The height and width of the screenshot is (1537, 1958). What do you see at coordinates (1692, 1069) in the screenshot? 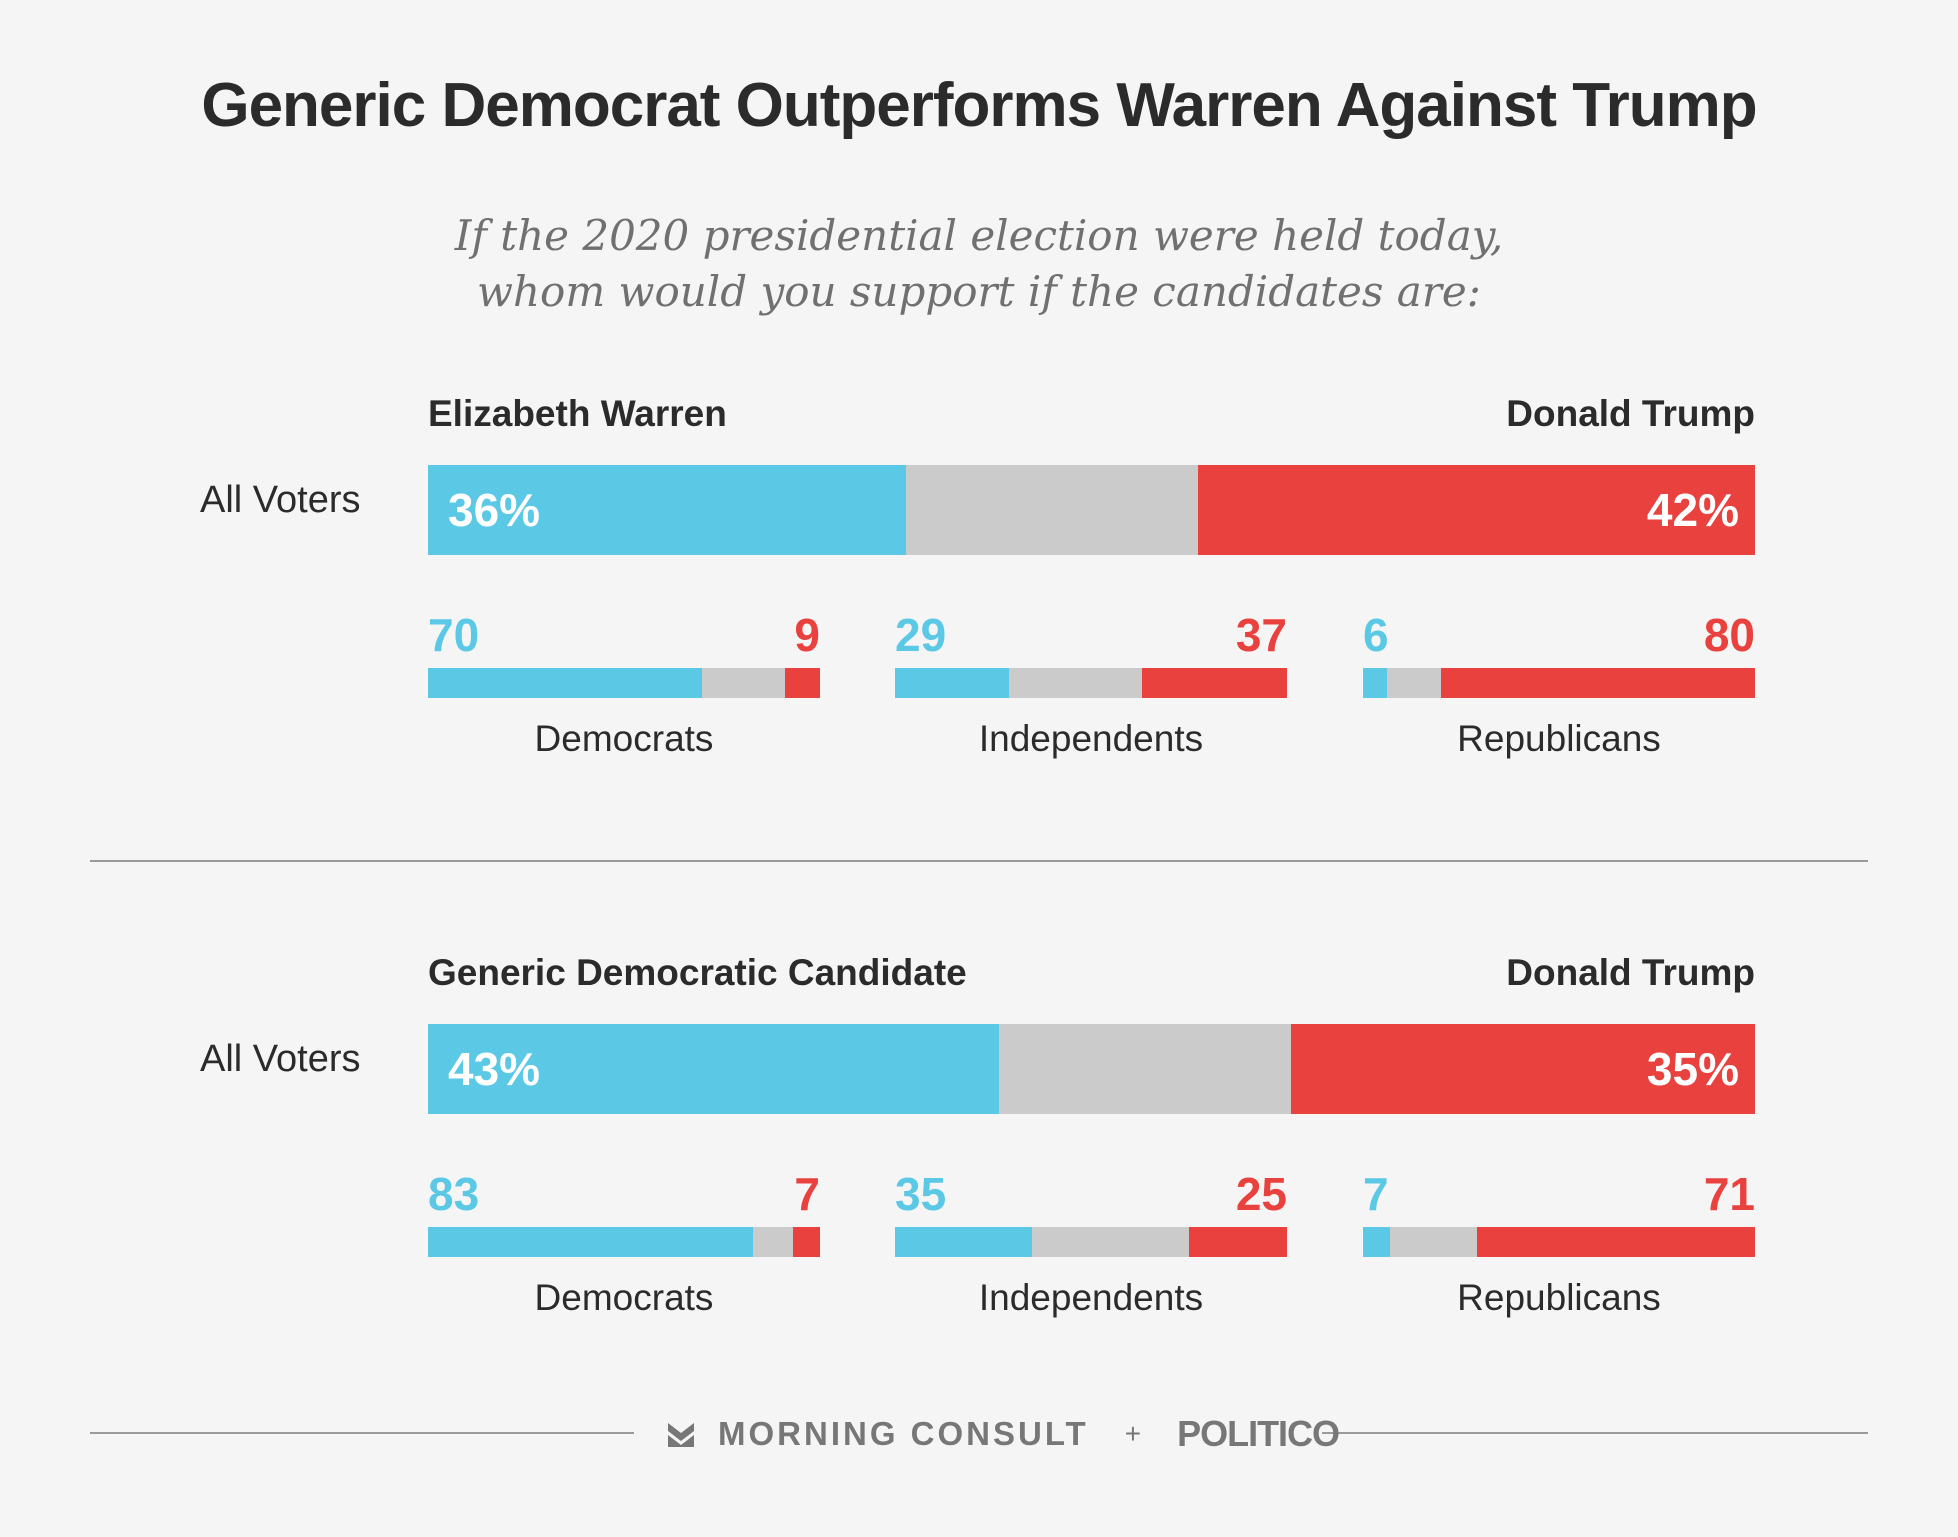
I see `all-voters-rep-value: 35%` at bounding box center [1692, 1069].